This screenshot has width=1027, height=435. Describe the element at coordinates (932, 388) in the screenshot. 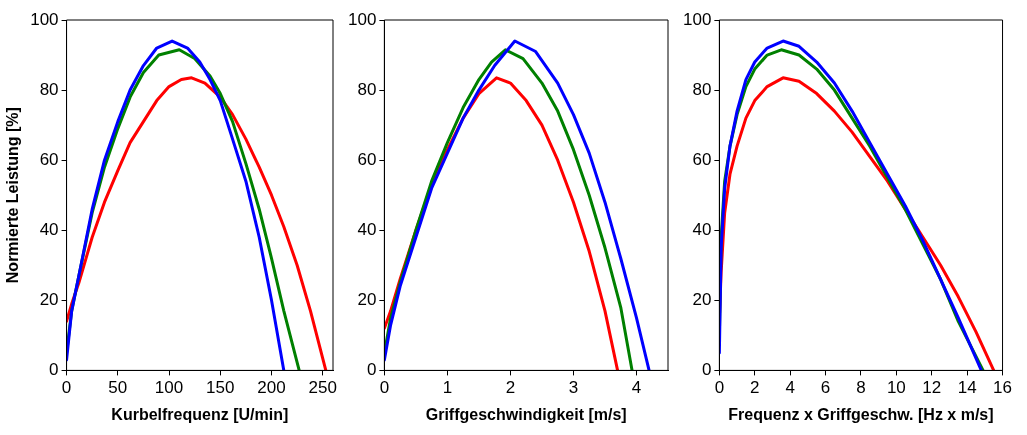

I see `x-tick-label: 12` at that location.